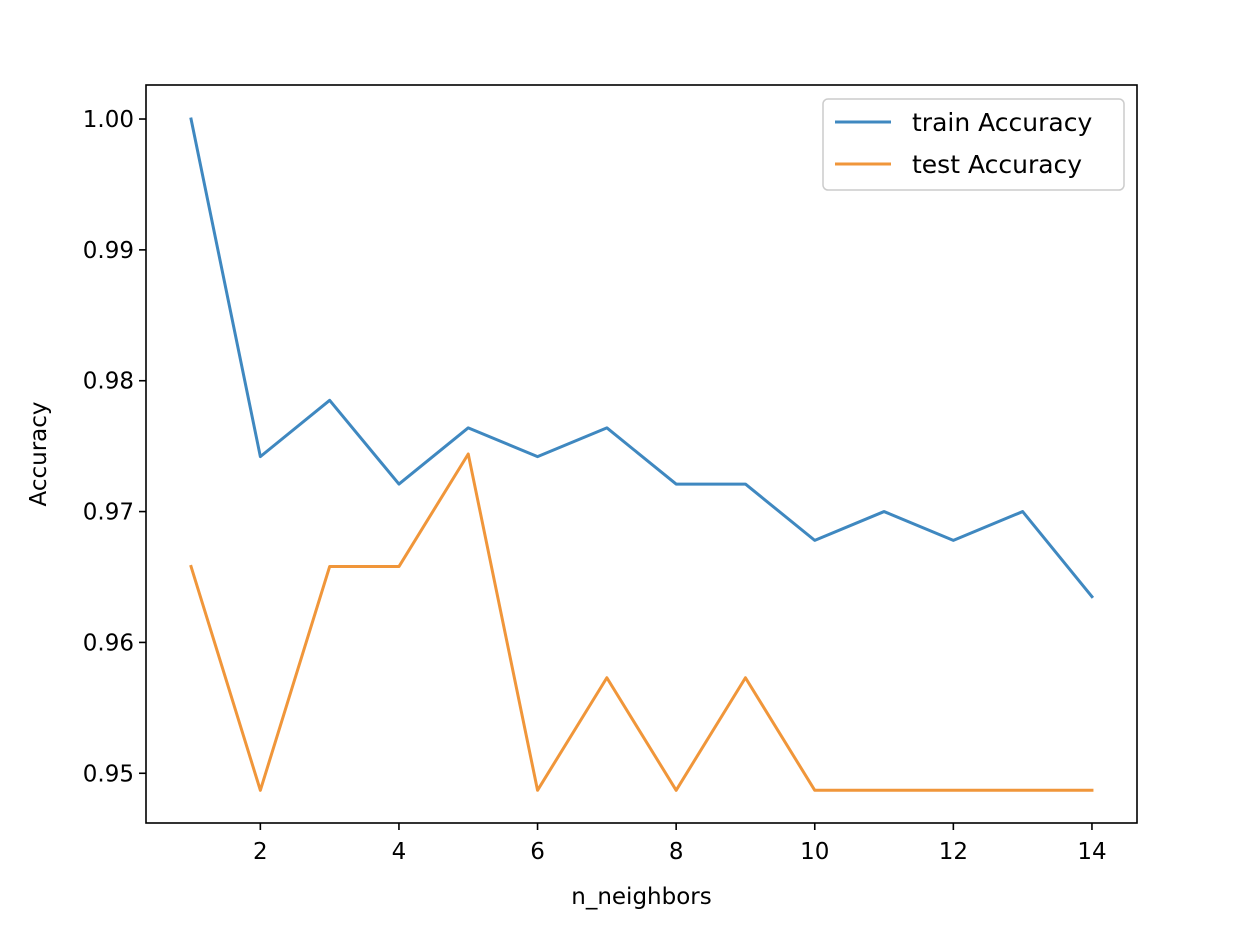 This screenshot has width=1244, height=926. What do you see at coordinates (814, 852) in the screenshot?
I see `x-tick-label: 10` at bounding box center [814, 852].